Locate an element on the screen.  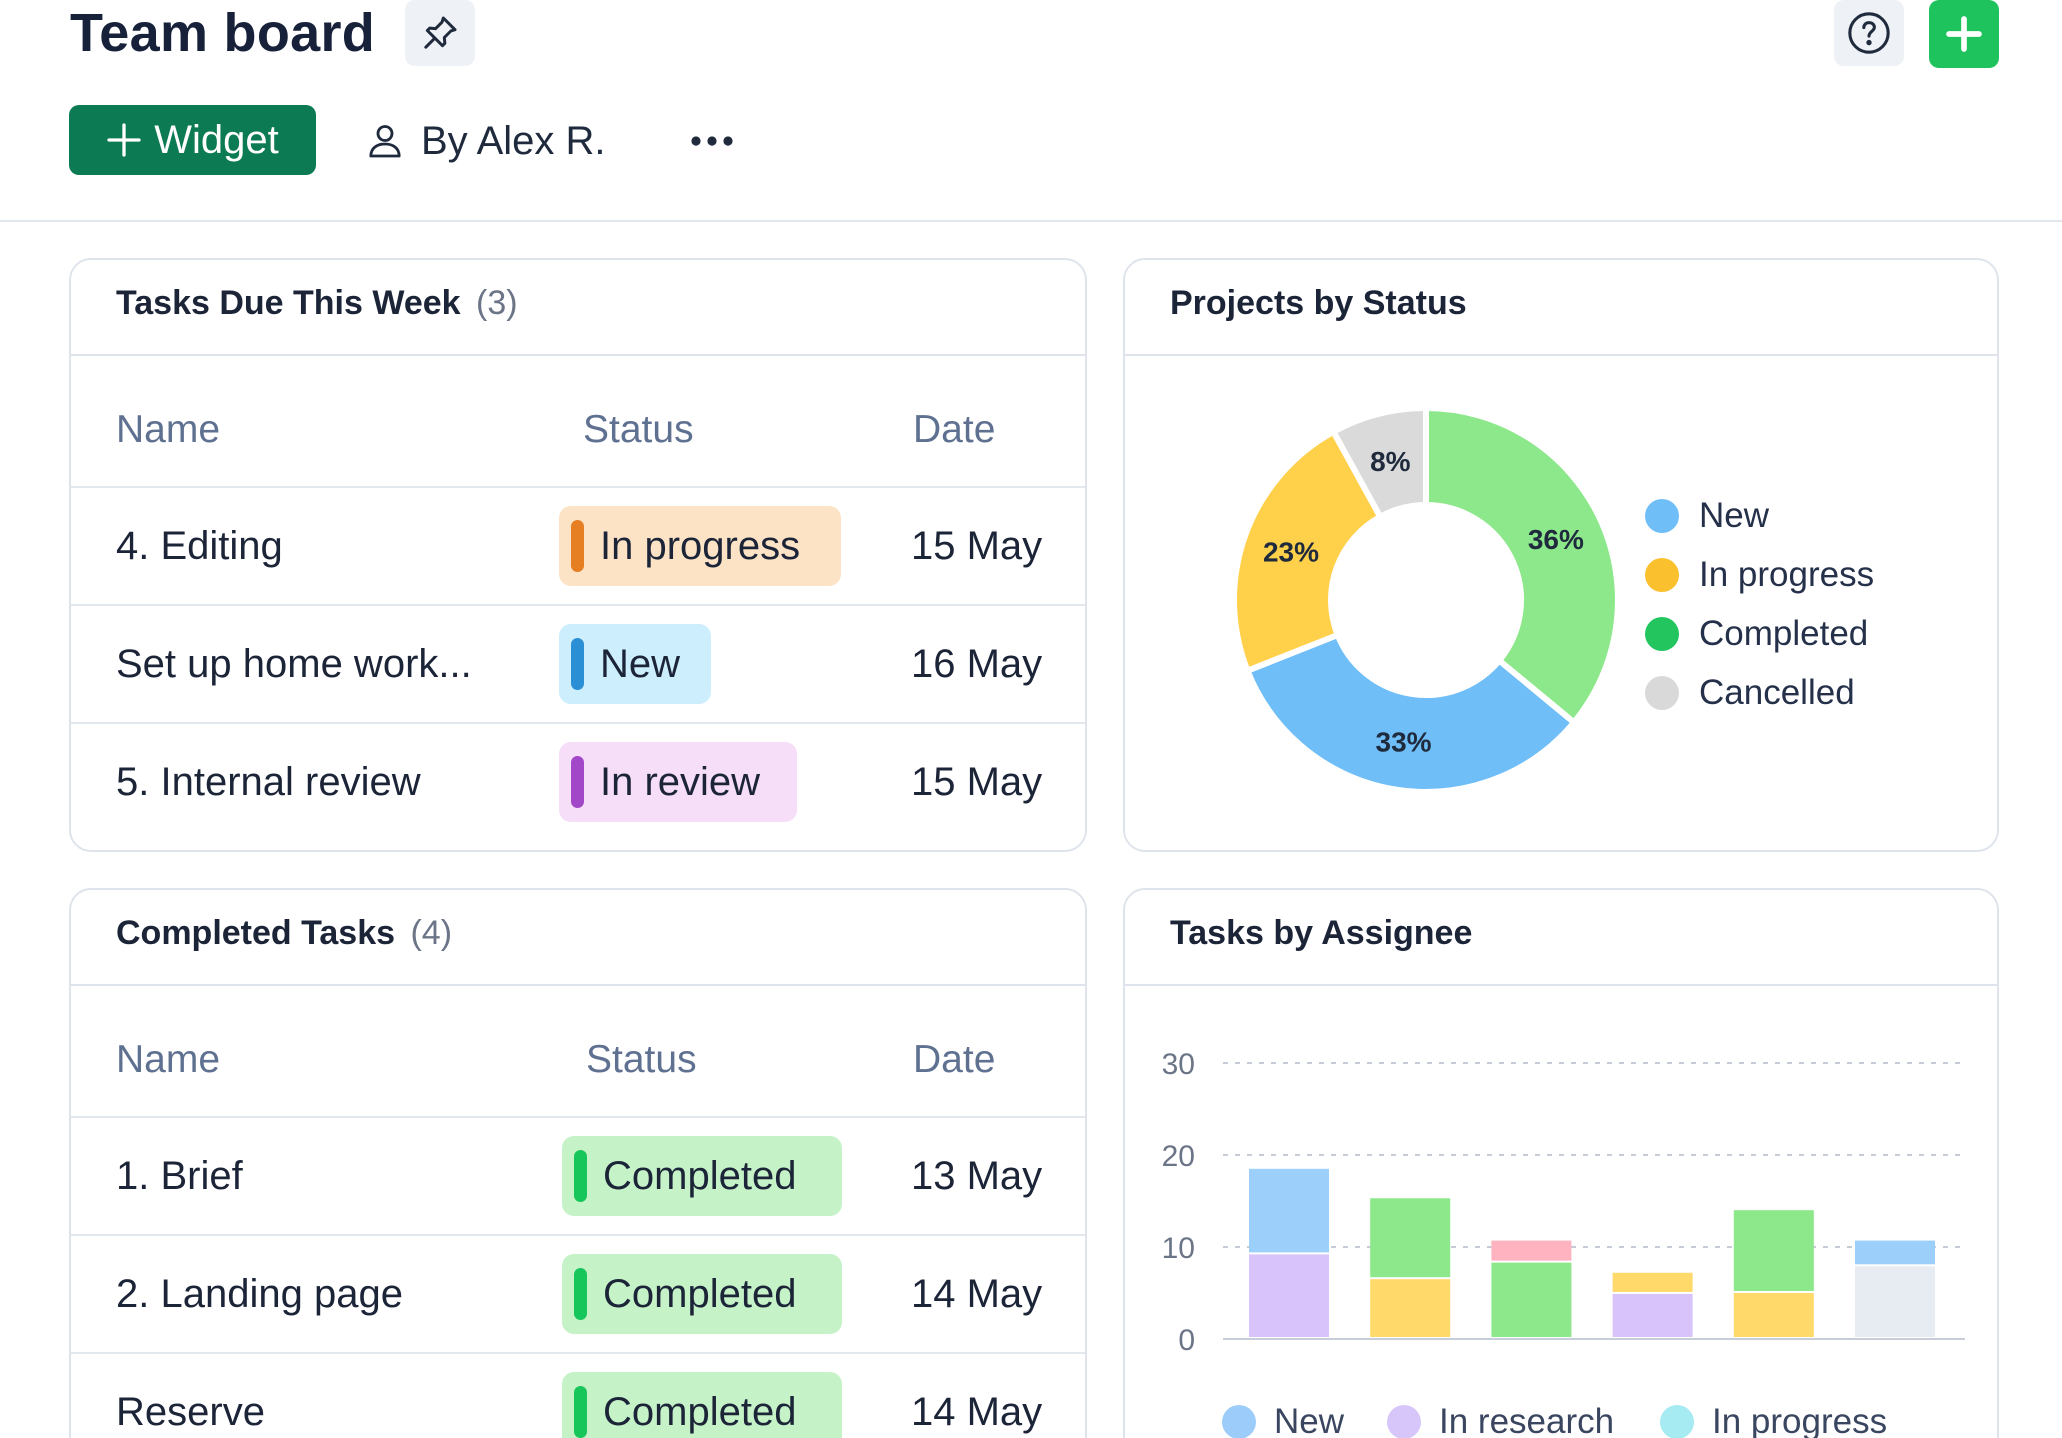
status-label: Completed is located at coordinates (700, 1175).